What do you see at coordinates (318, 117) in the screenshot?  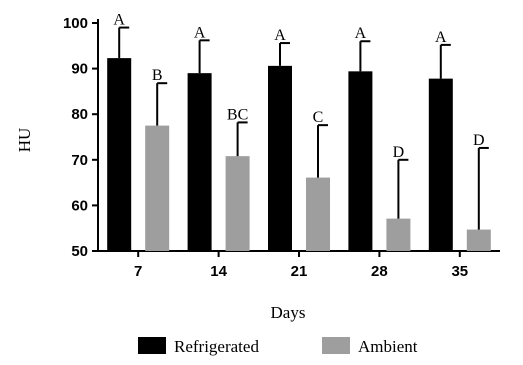 I see `significance-letter: C` at bounding box center [318, 117].